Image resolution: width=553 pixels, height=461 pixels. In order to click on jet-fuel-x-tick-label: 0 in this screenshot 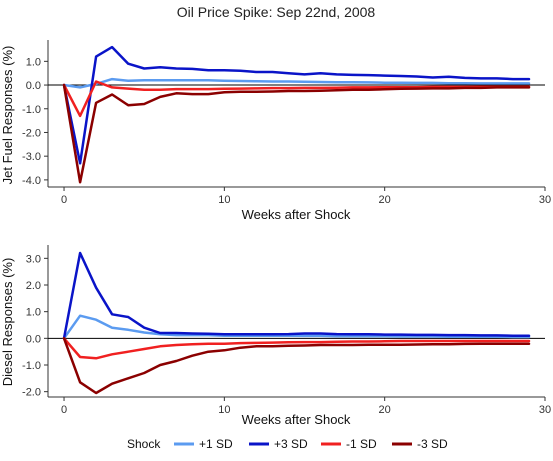, I will do `click(64, 200)`.